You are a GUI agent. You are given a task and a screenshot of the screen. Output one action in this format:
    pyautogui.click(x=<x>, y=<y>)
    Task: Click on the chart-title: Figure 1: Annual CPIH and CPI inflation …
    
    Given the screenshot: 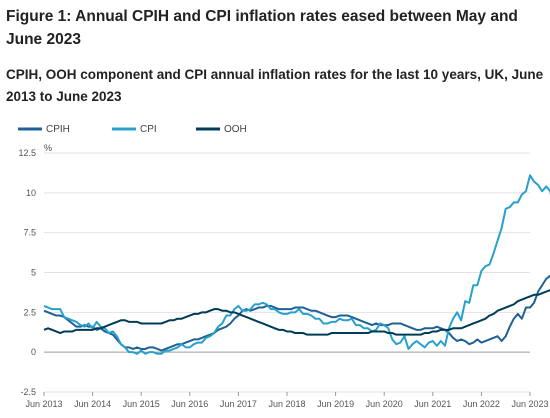 What is the action you would take?
    pyautogui.click(x=262, y=28)
    